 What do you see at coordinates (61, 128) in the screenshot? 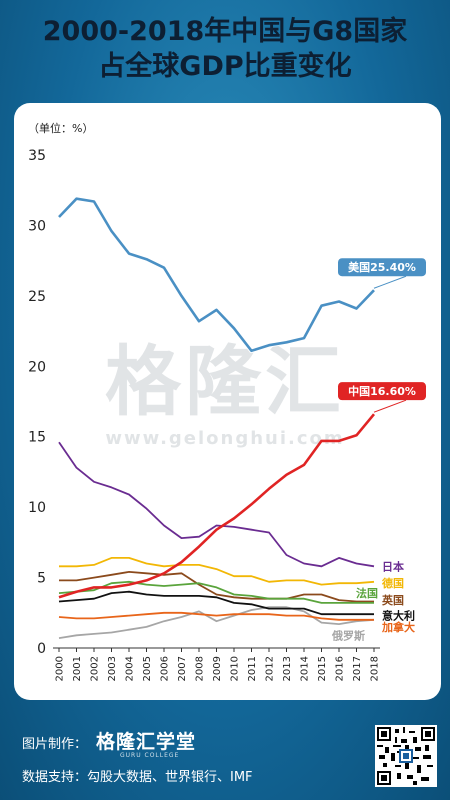
I see `unit-label: （单位：%）` at bounding box center [61, 128].